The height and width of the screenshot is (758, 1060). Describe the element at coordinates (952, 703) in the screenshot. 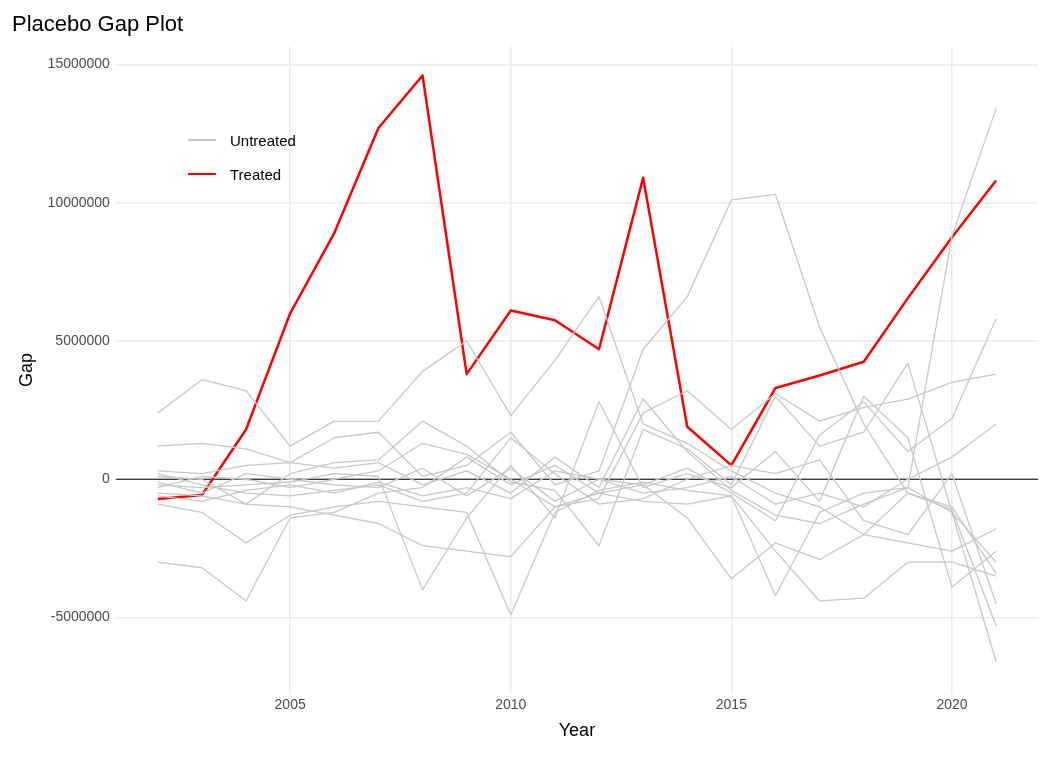

I see `x-tick-label: 2020` at that location.